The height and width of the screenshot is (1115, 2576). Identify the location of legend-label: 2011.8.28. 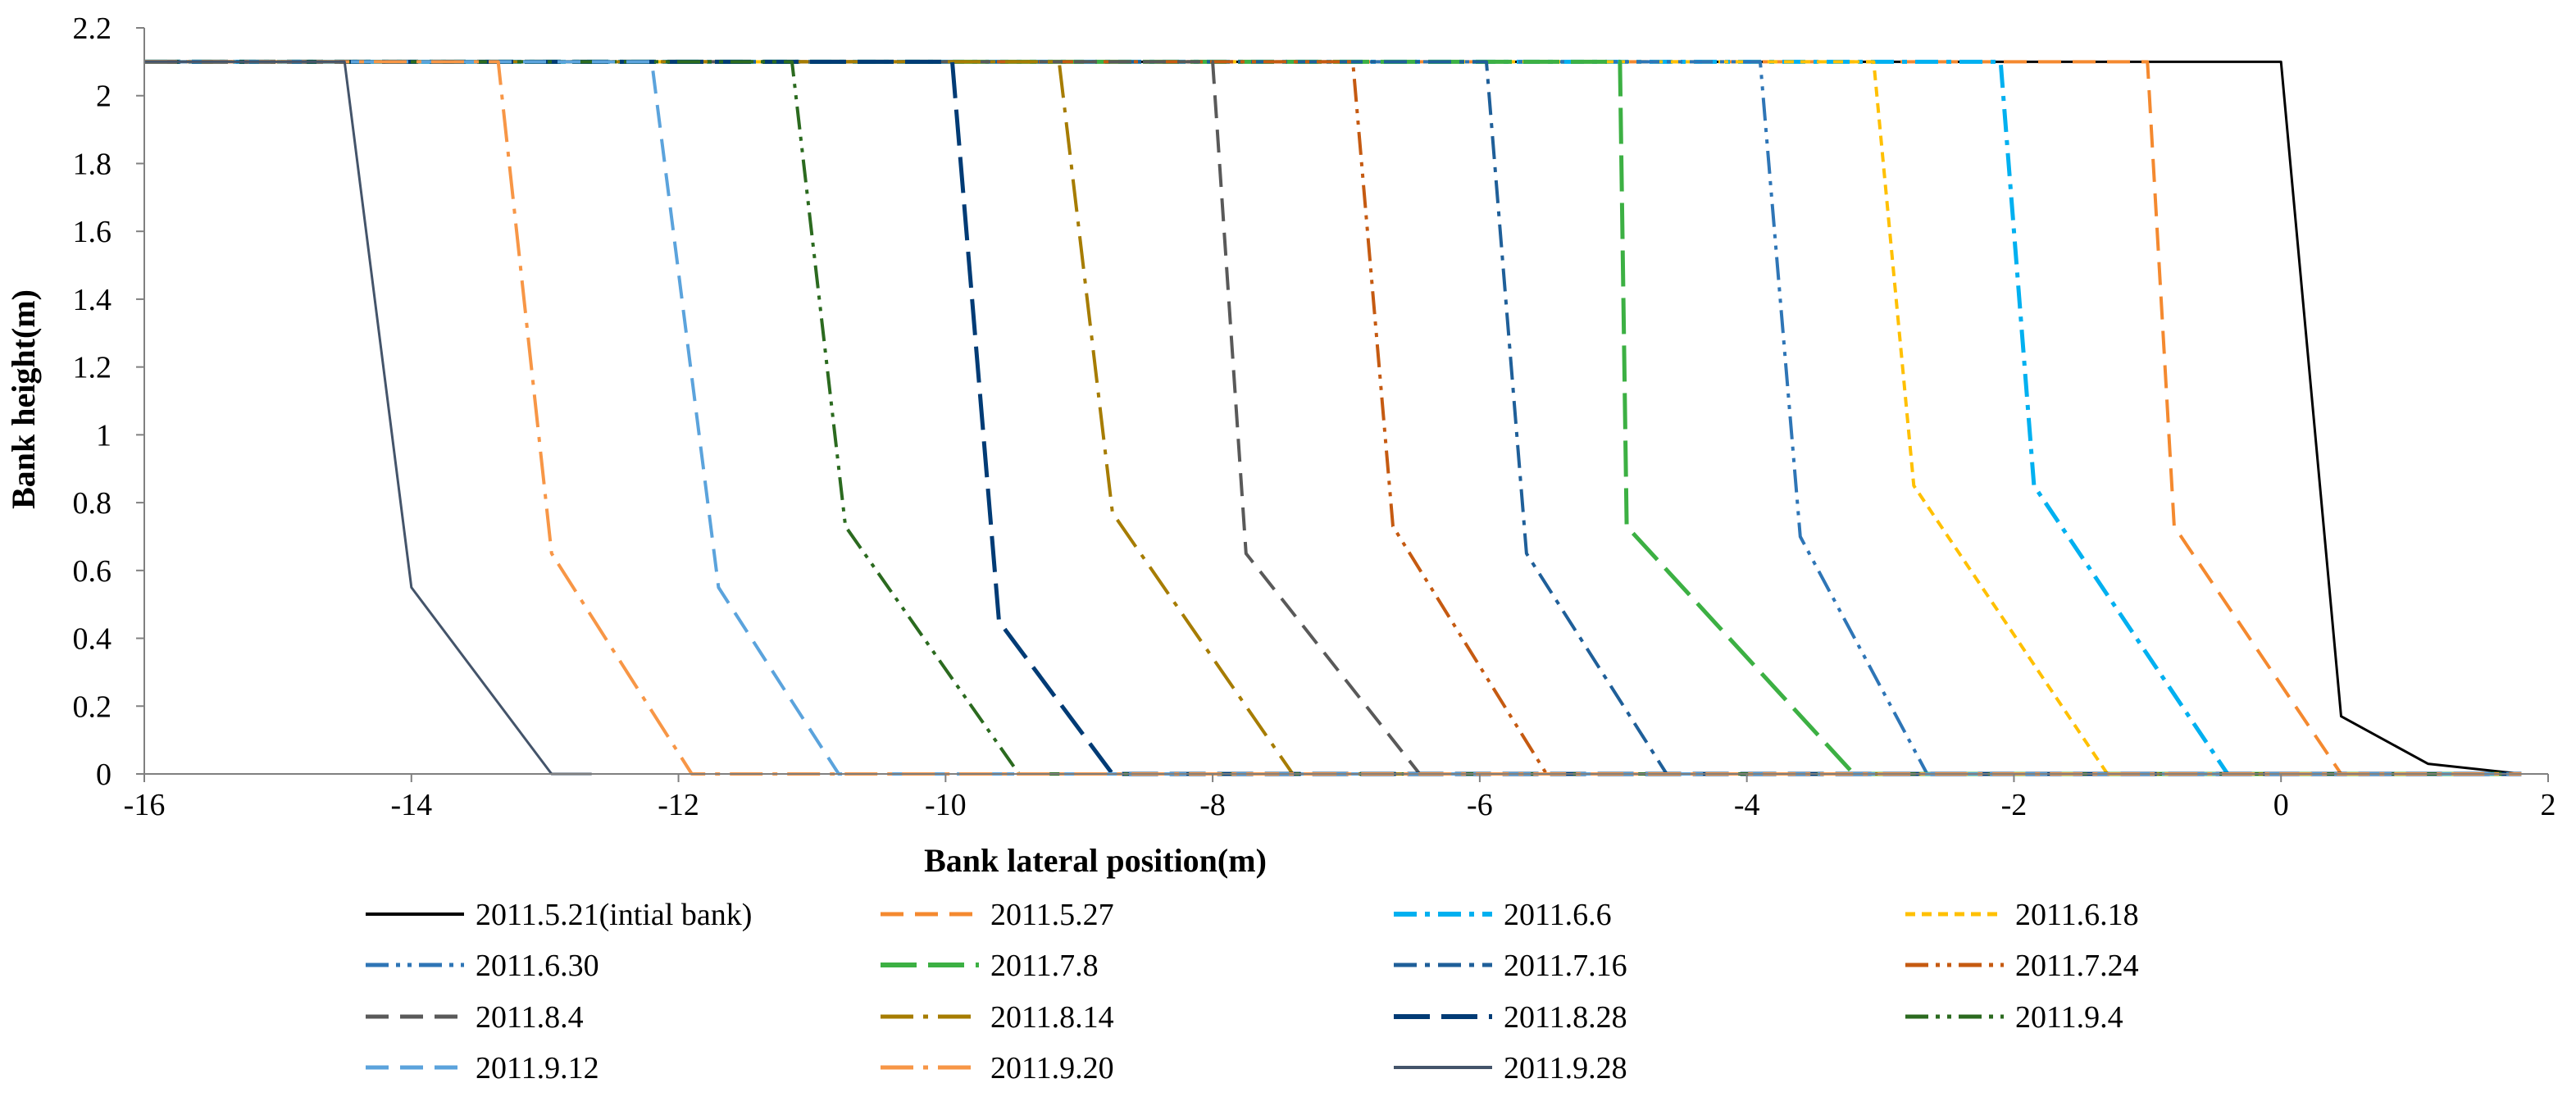
(1565, 1017).